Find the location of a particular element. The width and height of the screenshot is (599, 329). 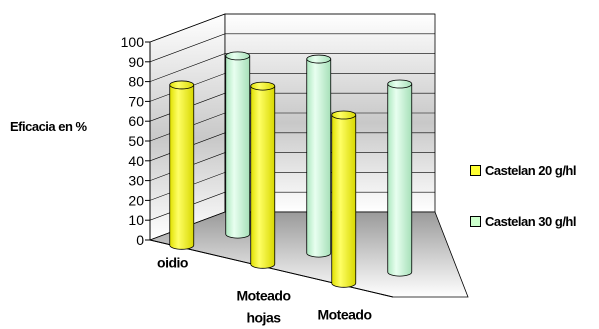

y-tick-label-70: 70 is located at coordinates (136, 101).